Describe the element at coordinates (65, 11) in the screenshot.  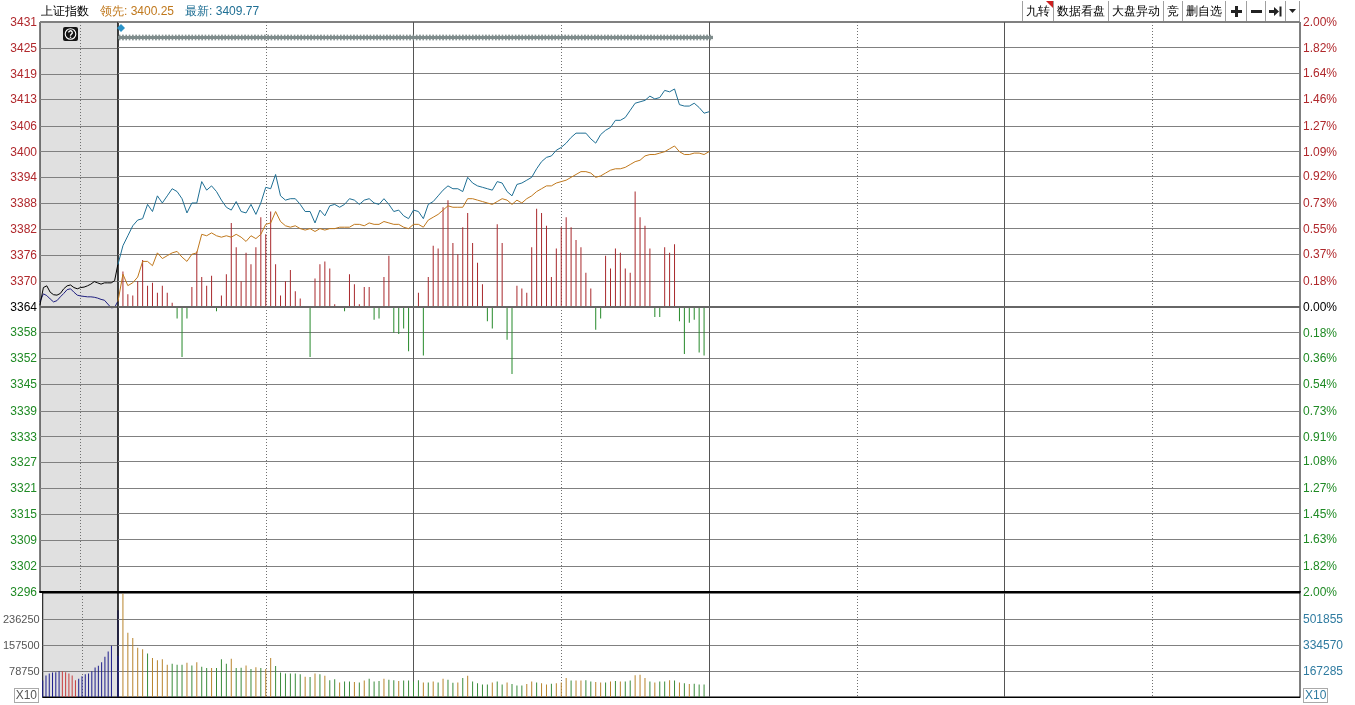
I see `chart-title: 上证指数` at that location.